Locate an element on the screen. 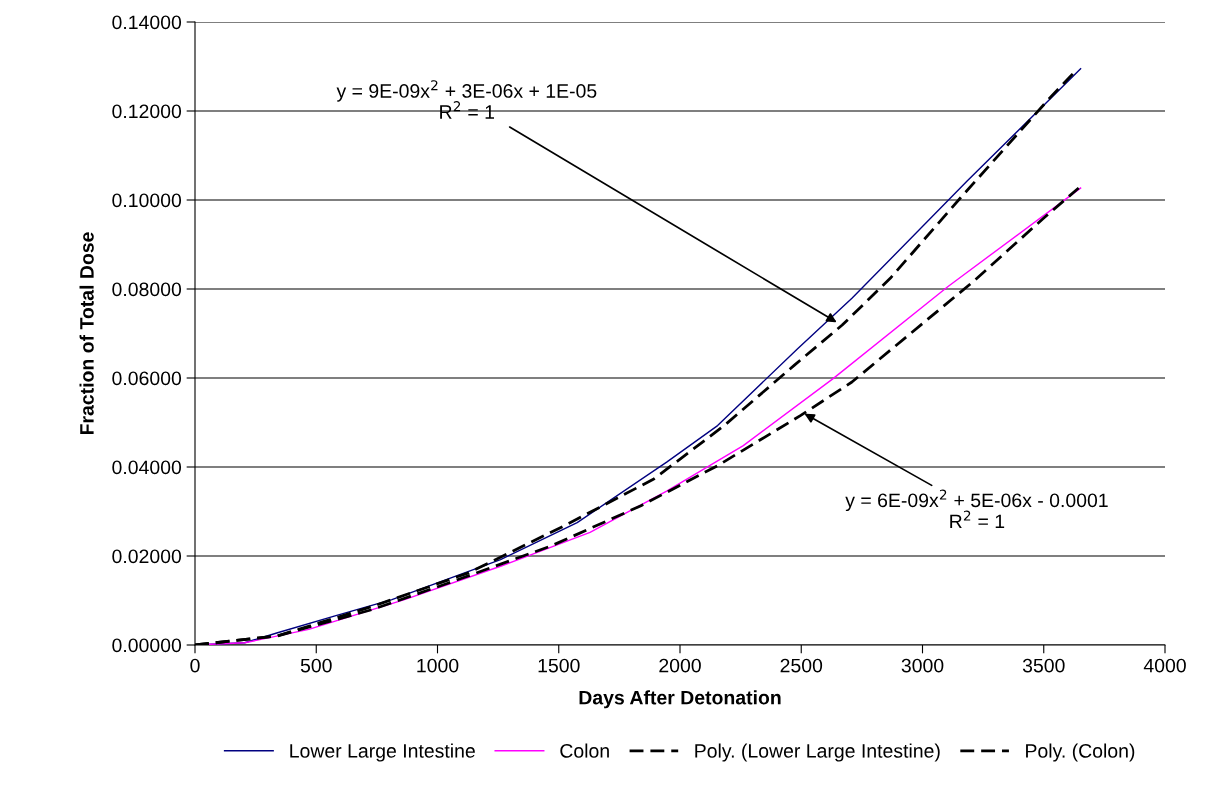 The height and width of the screenshot is (809, 1215). x-tick-label: 3000 is located at coordinates (922, 665).